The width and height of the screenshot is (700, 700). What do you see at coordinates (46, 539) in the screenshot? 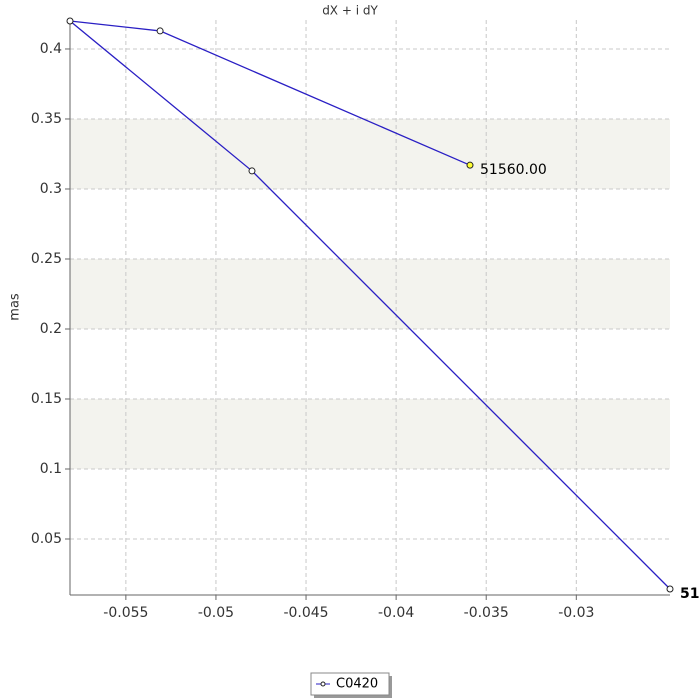
I see `y-tick-label: 0.05` at bounding box center [46, 539].